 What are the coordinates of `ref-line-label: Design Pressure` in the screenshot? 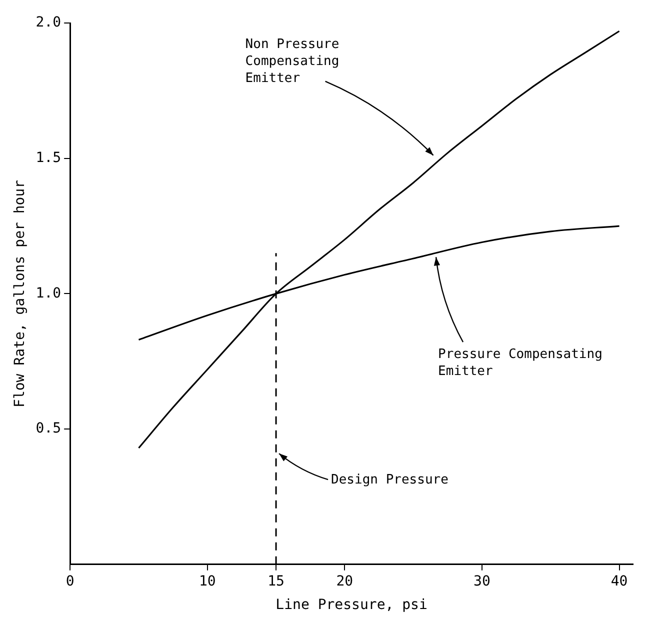 It's located at (390, 480).